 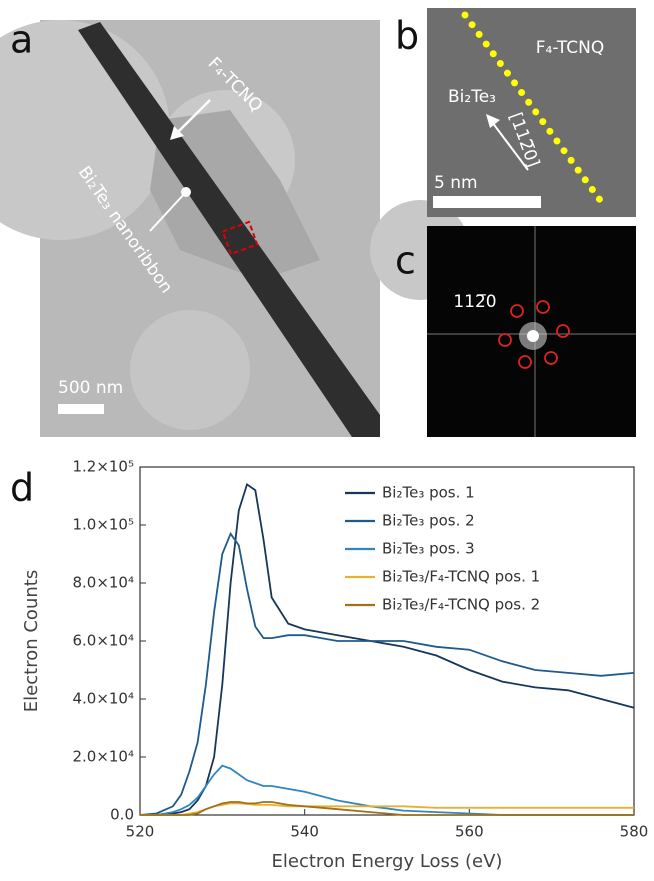 What do you see at coordinates (428, 521) in the screenshot?
I see `legend-label: Bi₂Te₃ pos. 2` at bounding box center [428, 521].